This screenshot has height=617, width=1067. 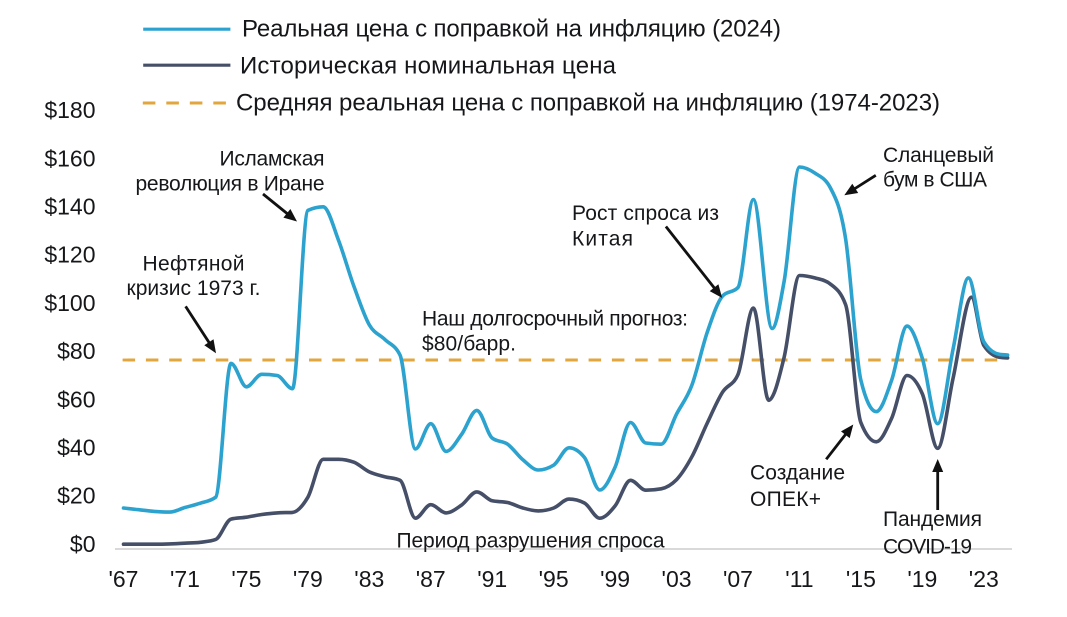 I want to click on svg-text: Наш долгосрочный прогноз:, so click(x=555, y=319).